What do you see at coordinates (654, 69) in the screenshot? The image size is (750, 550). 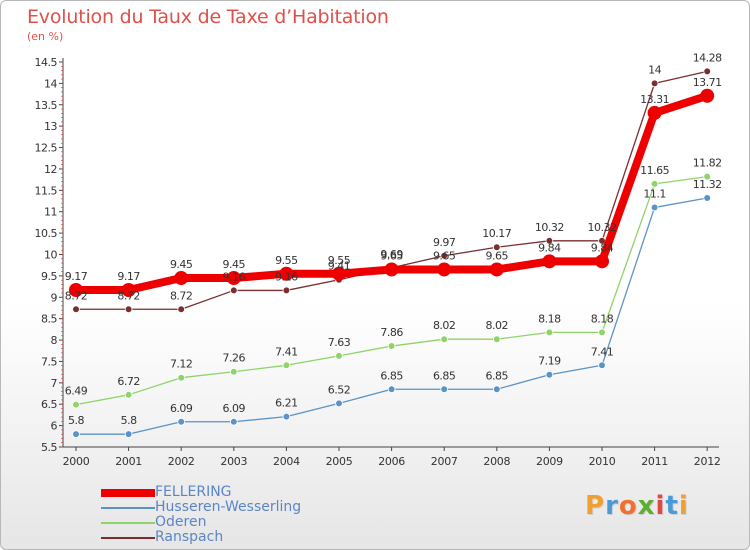 I see `data-label: 14` at bounding box center [654, 69].